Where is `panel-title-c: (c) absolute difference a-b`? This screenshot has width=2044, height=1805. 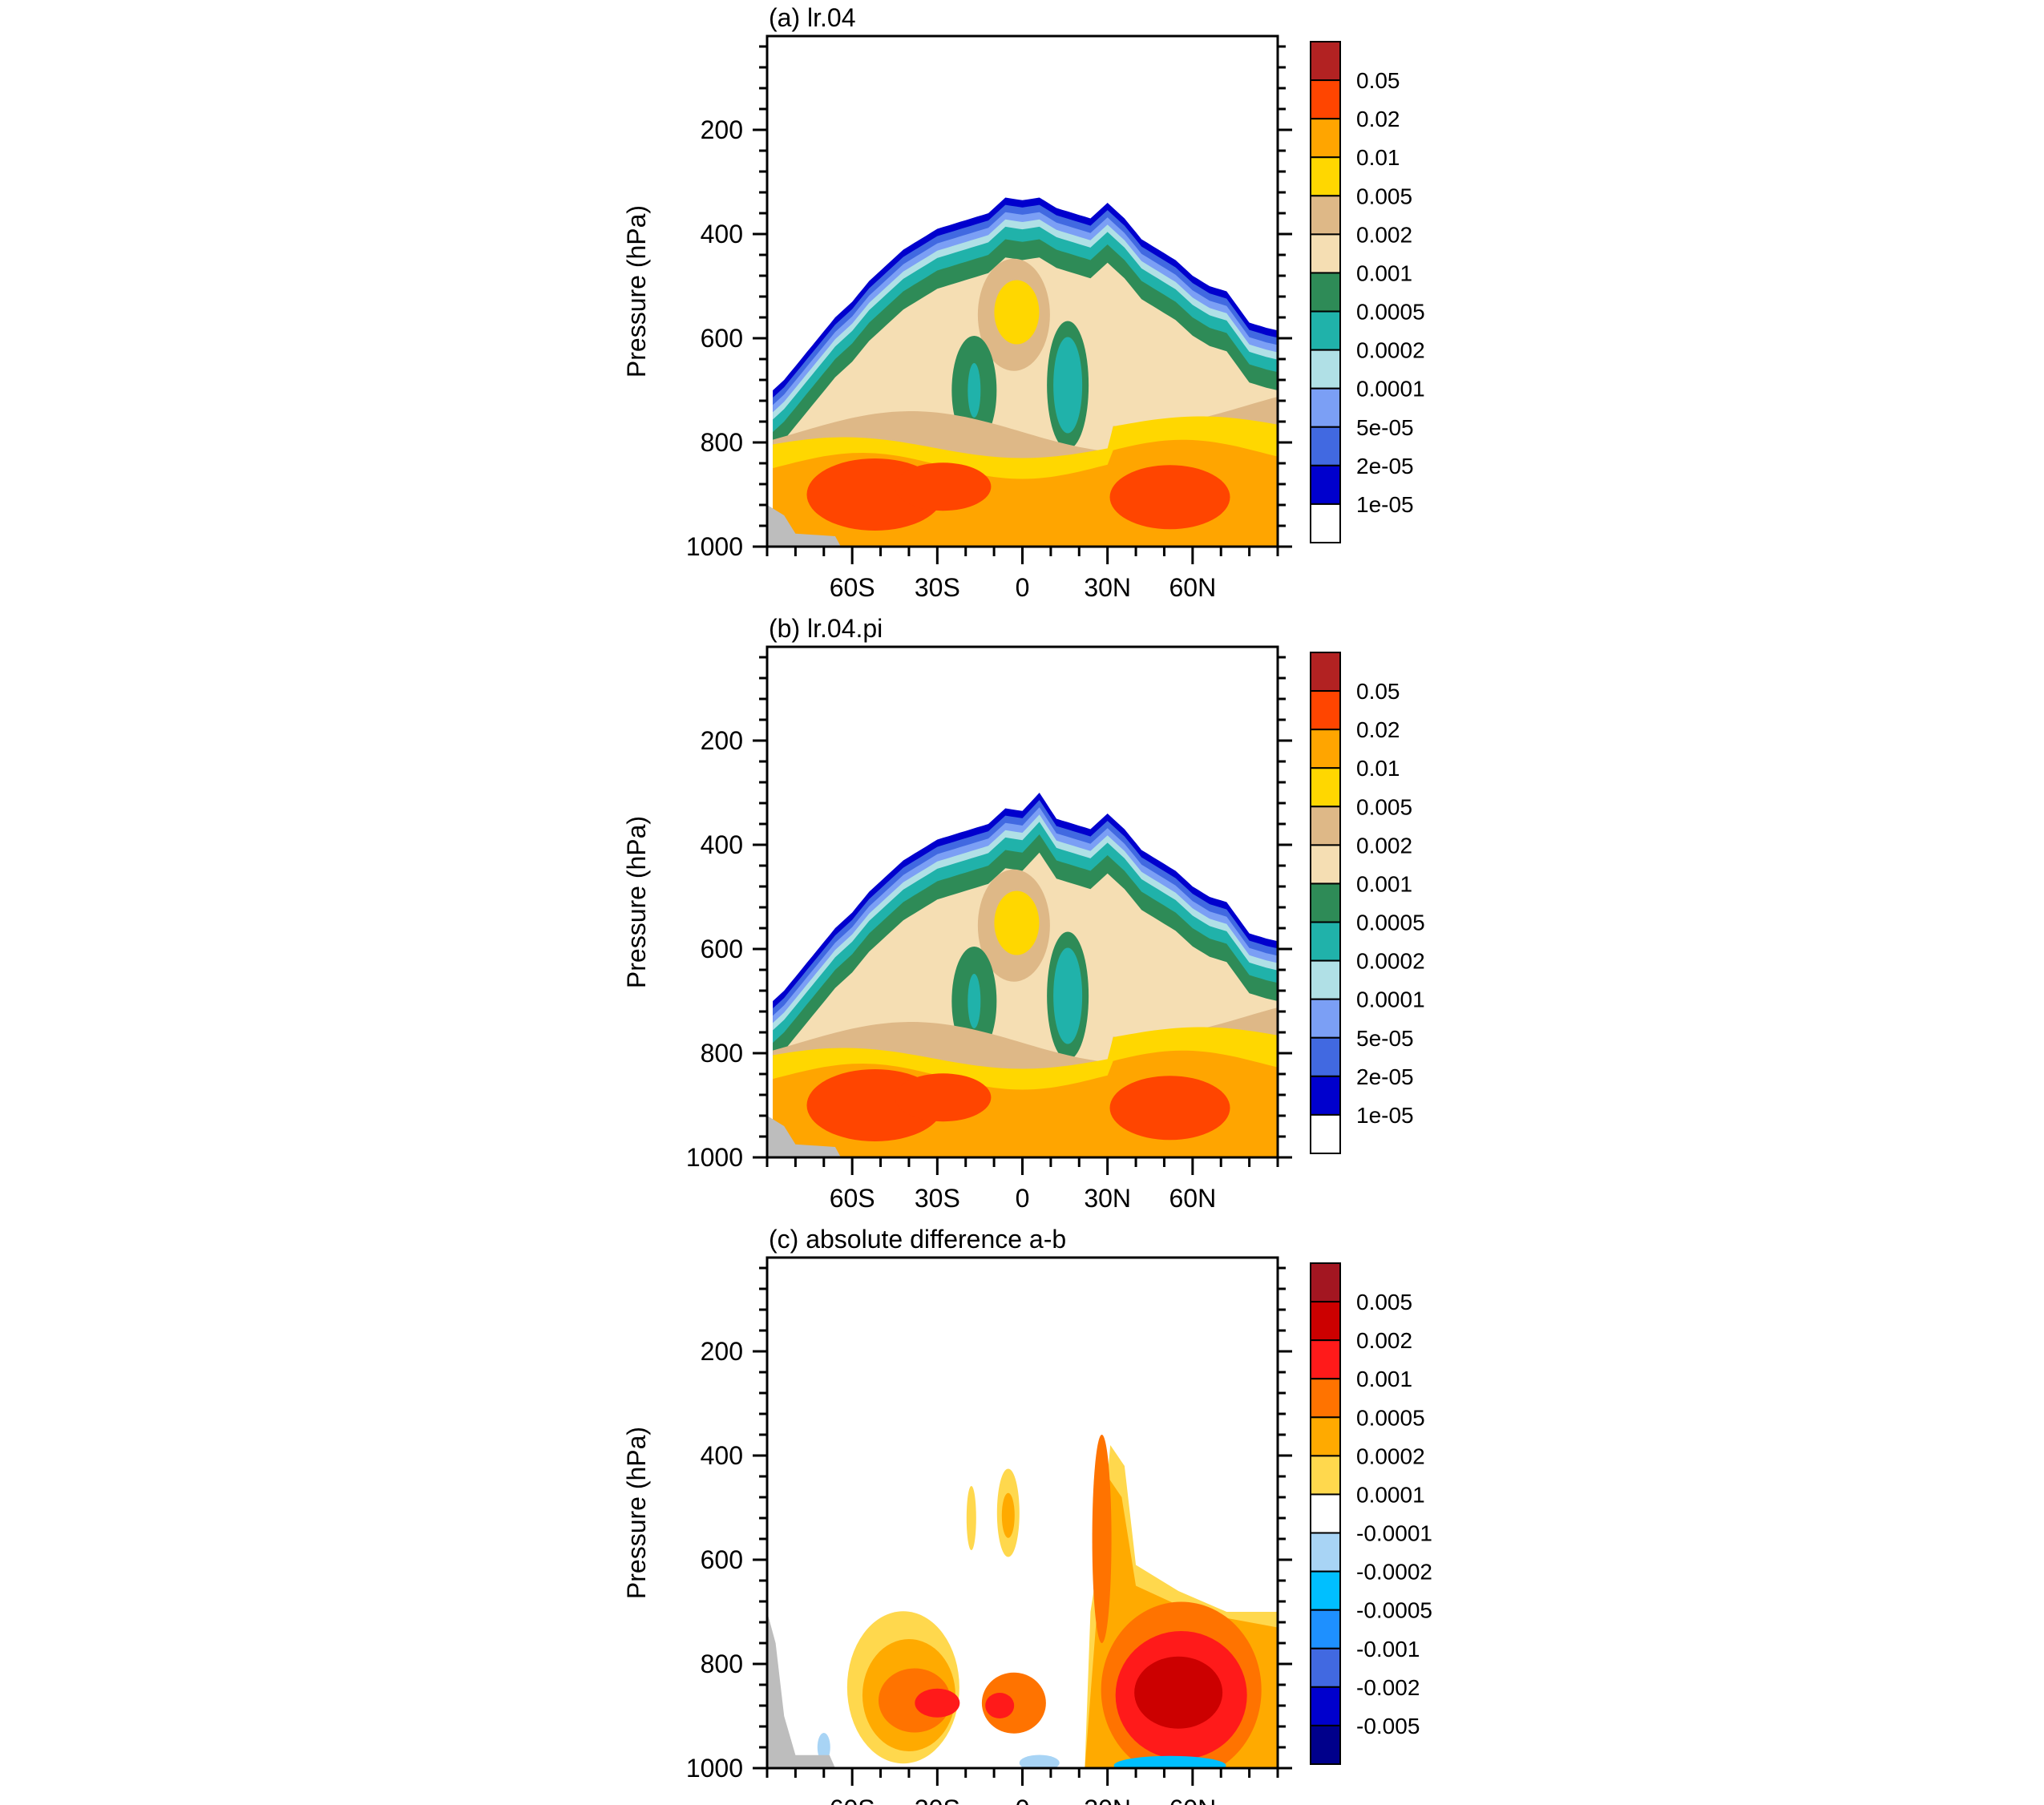
panel-title-c: (c) absolute difference a-b is located at coordinates (918, 1239).